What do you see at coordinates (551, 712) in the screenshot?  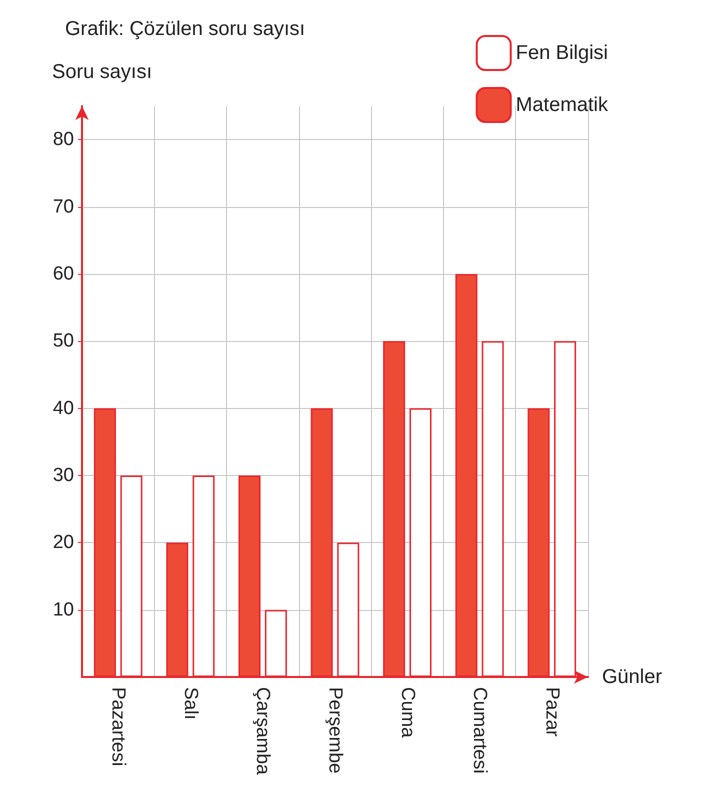 I see `x-tick-label: Pazar` at bounding box center [551, 712].